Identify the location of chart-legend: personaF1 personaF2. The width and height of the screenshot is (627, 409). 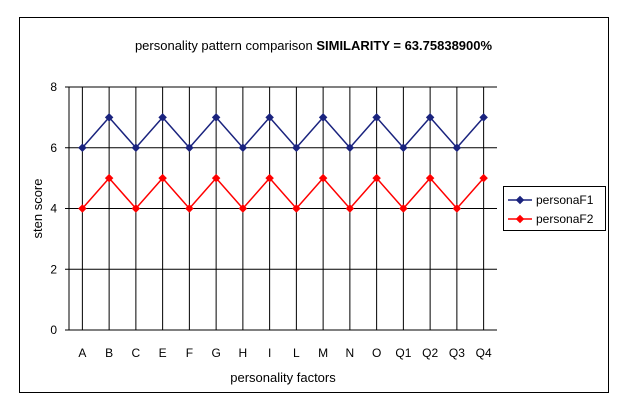
(554, 208).